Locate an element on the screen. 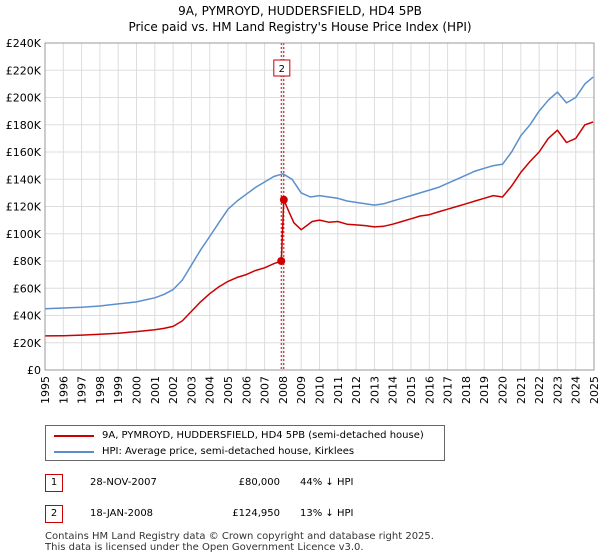 The height and width of the screenshot is (560, 600). x-tick-label: 2010 is located at coordinates (320, 390).